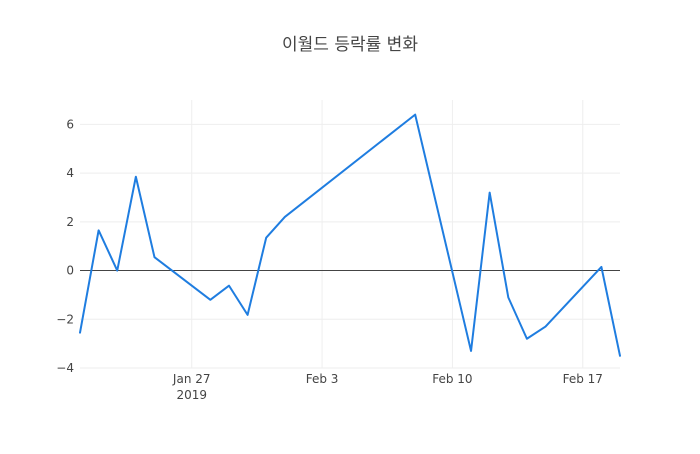 This screenshot has width=700, height=454. What do you see at coordinates (322, 379) in the screenshot?
I see `x-tick-label: Feb 3` at bounding box center [322, 379].